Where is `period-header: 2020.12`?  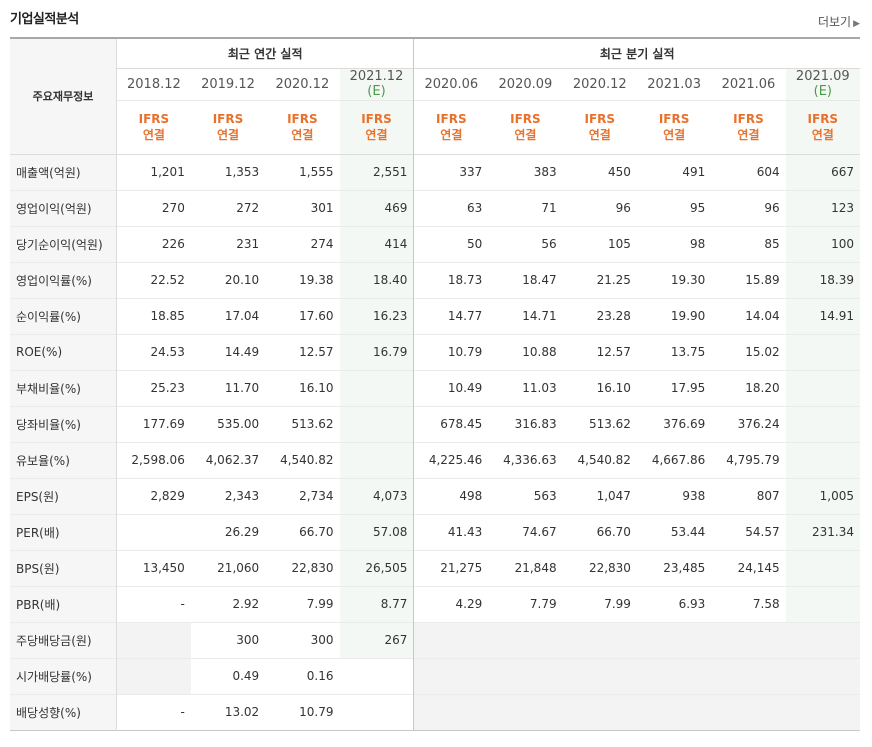
period-header: 2020.12 is located at coordinates (302, 84).